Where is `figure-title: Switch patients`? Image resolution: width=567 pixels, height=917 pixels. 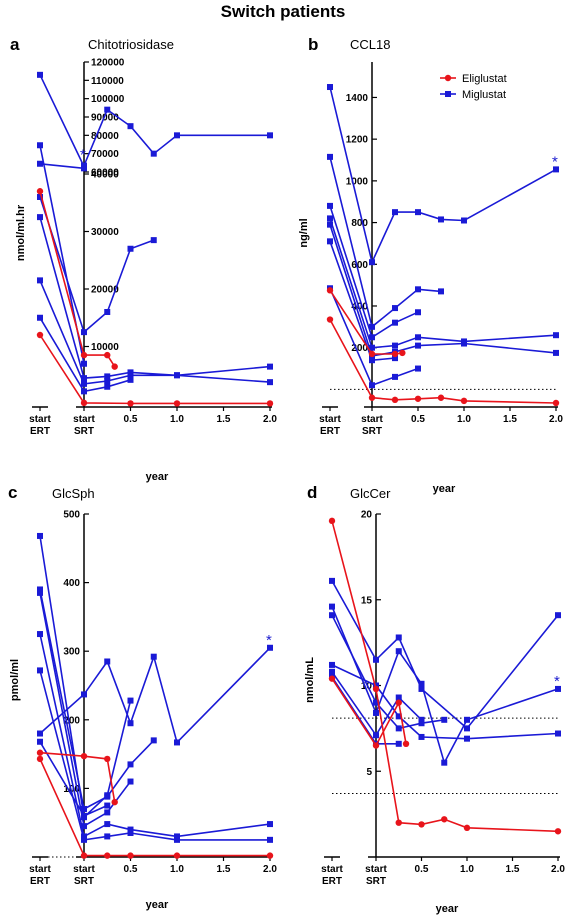 figure-title: Switch patients is located at coordinates (283, 11).